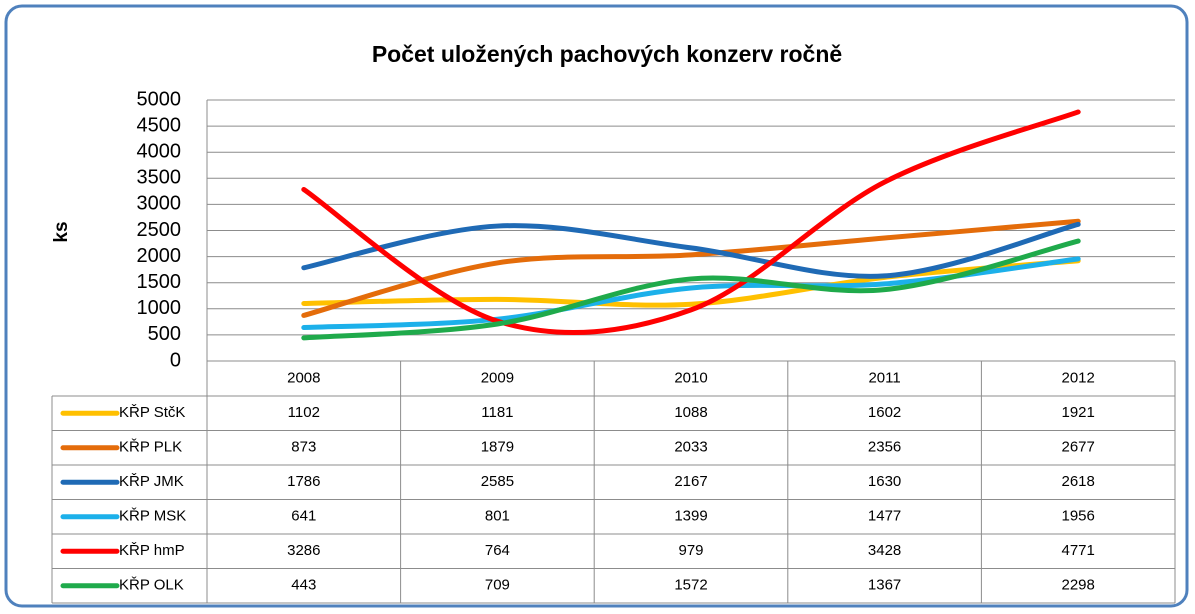 The height and width of the screenshot is (614, 1195). I want to click on legend-label: KŘP MSK, so click(152, 516).